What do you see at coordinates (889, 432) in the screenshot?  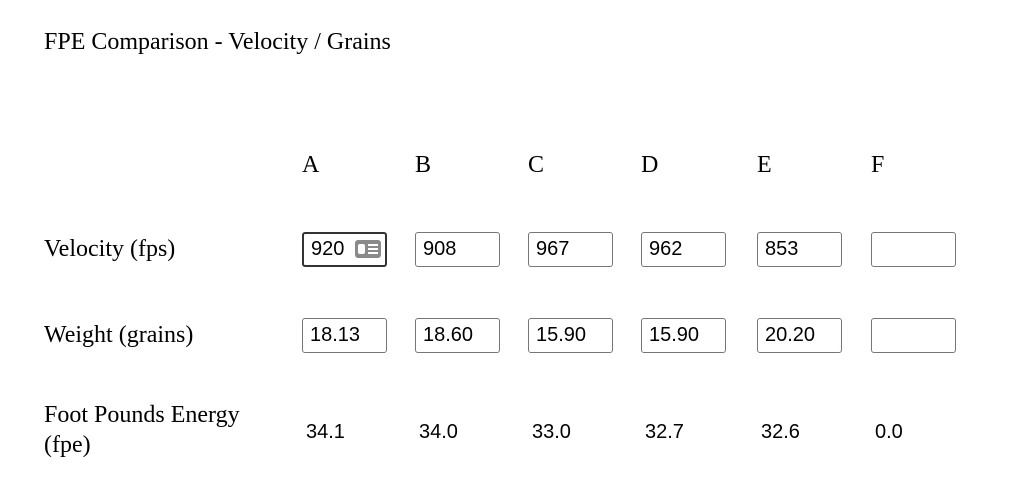 I see `fpe-value: 0.0` at bounding box center [889, 432].